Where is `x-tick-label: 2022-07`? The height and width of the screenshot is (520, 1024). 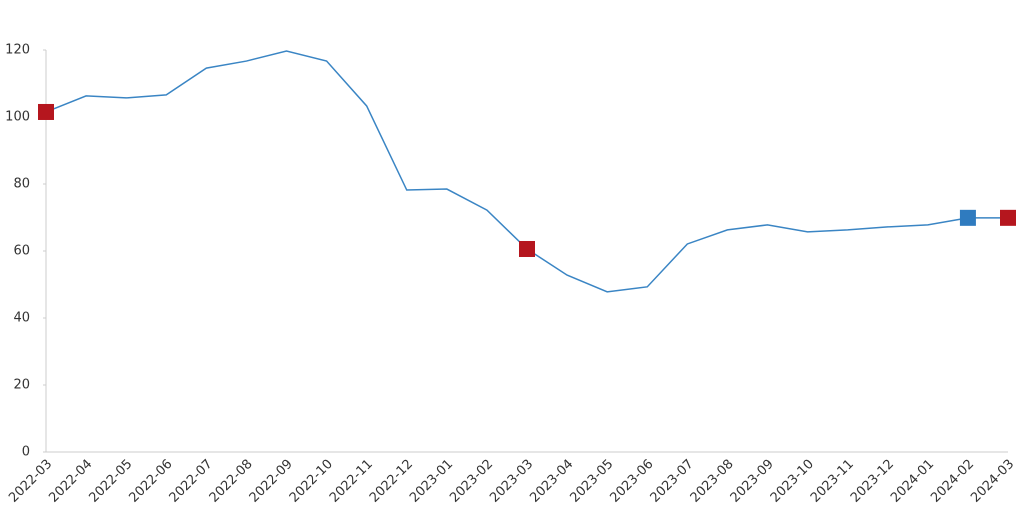
x-tick-label: 2022-07 is located at coordinates (191, 481).